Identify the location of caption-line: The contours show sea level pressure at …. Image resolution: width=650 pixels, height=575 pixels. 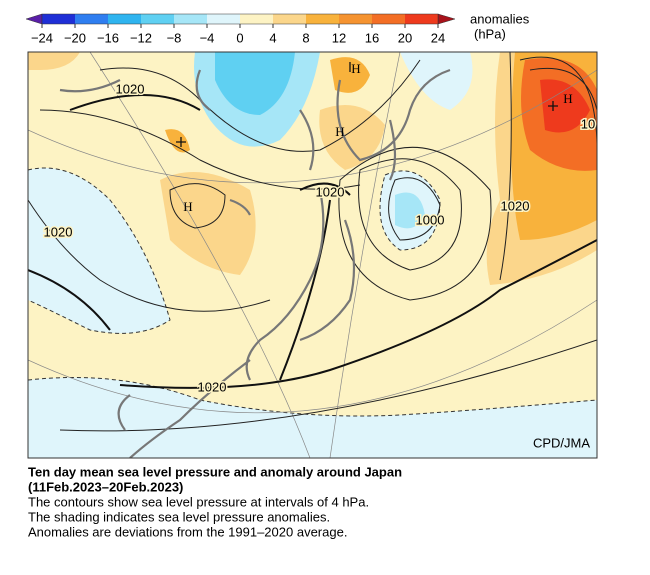
(198, 501).